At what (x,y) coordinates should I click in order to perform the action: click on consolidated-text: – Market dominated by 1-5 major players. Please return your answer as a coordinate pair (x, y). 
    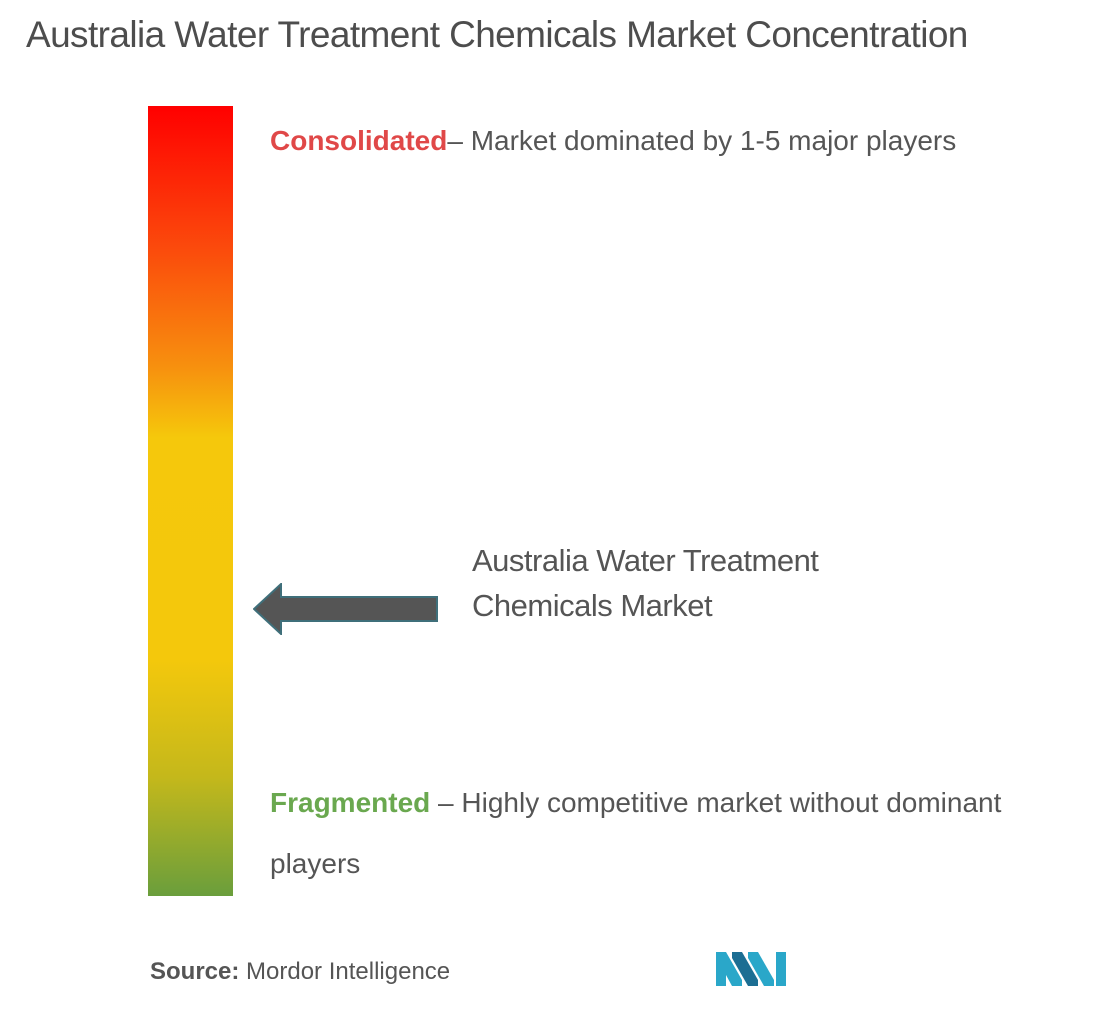
    Looking at the image, I should click on (702, 140).